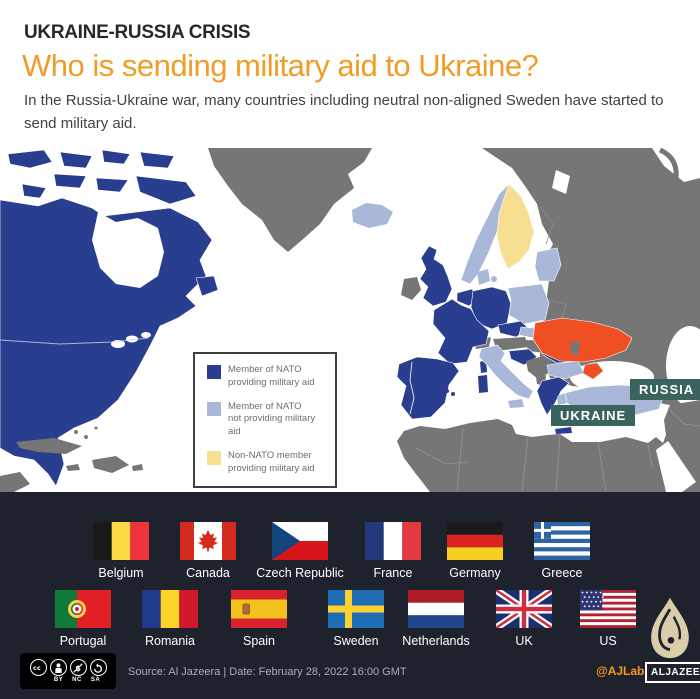 This screenshot has height=699, width=700. What do you see at coordinates (461, 331) in the screenshot?
I see `map-region-france` at bounding box center [461, 331].